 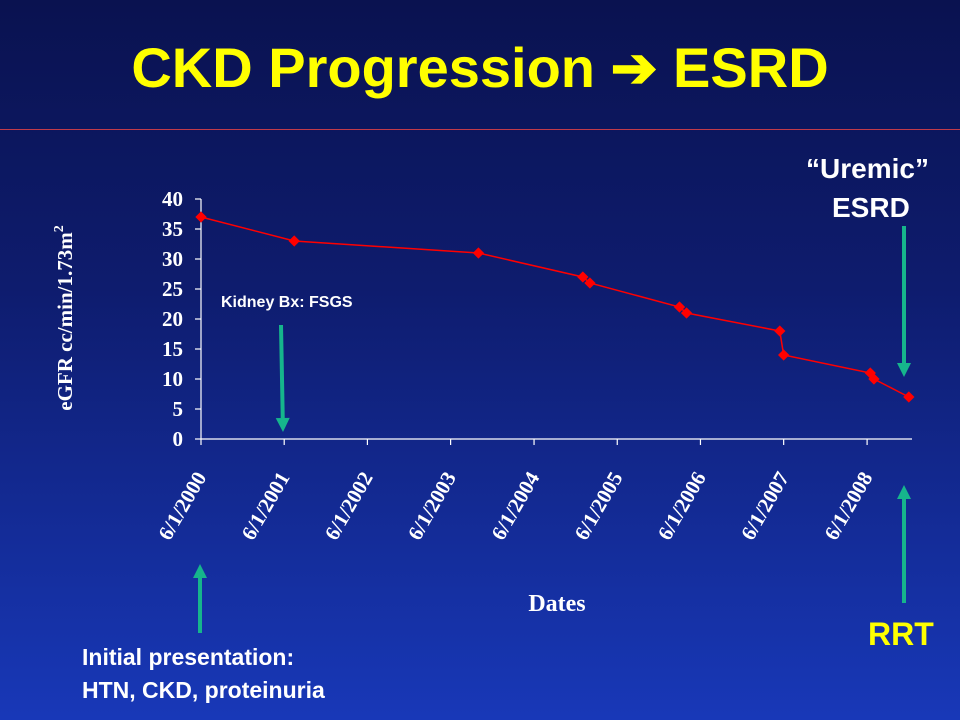 What do you see at coordinates (203, 690) in the screenshot?
I see `initial-presentation-line2: HTN, CKD, proteinuria` at bounding box center [203, 690].